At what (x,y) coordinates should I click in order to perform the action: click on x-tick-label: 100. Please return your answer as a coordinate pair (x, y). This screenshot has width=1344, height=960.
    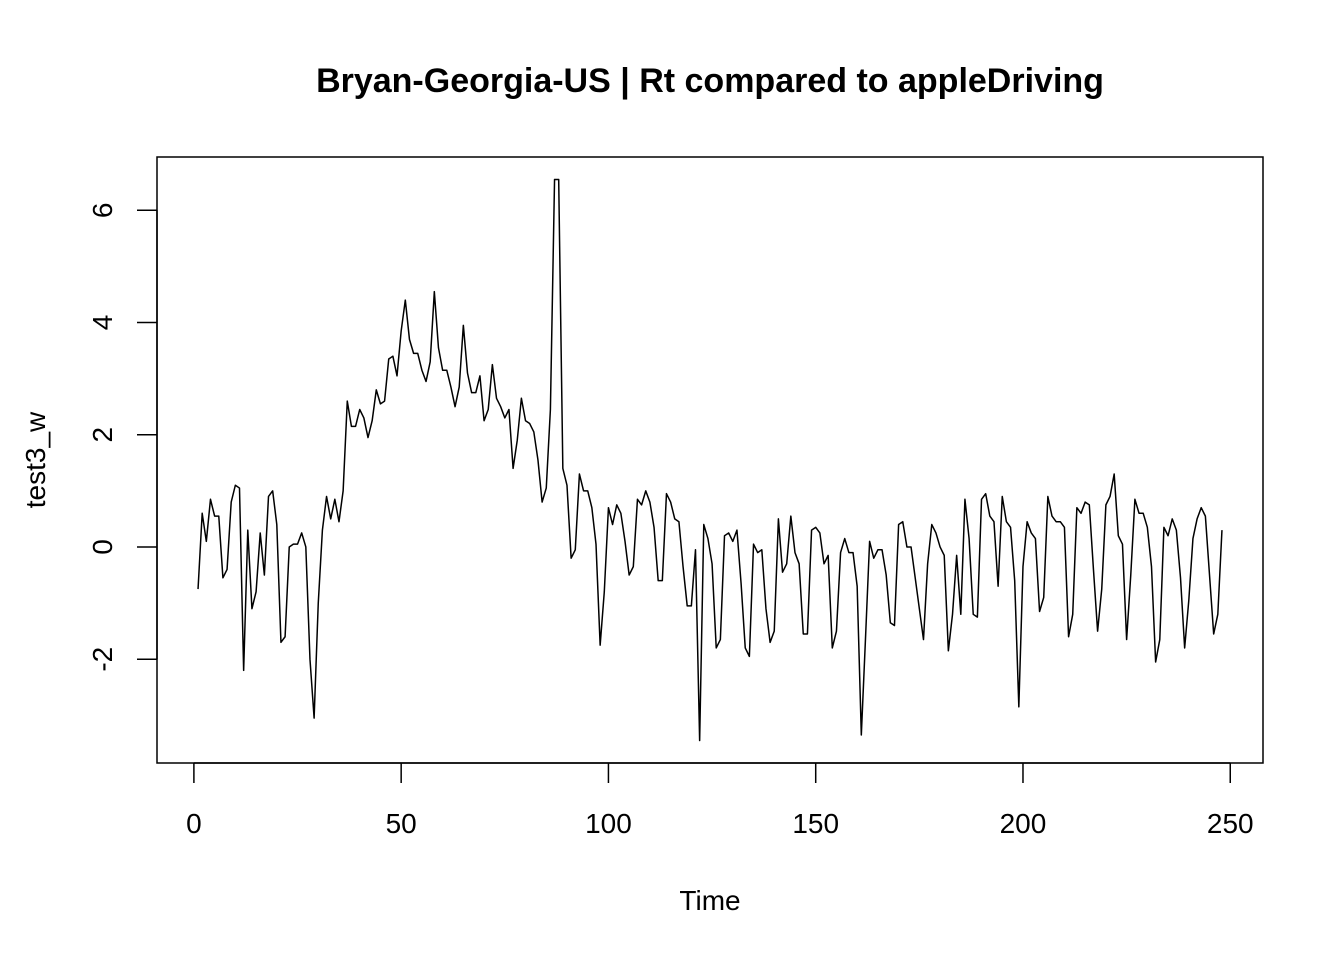
    Looking at the image, I should click on (608, 823).